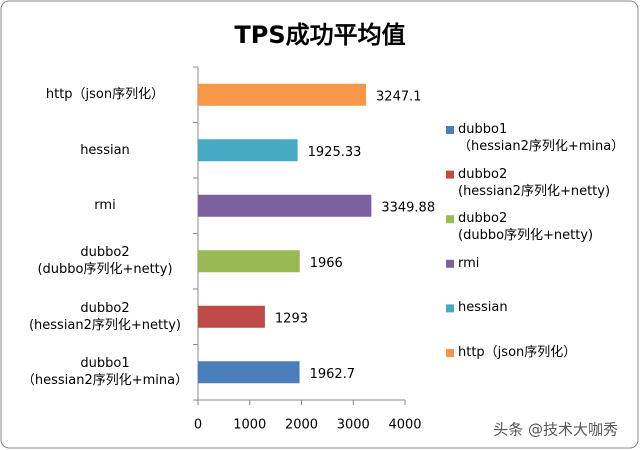 This screenshot has height=450, width=640. Describe the element at coordinates (526, 227) in the screenshot. I see `legend-label: dubbo2 (dubbo序列化+netty)` at that location.